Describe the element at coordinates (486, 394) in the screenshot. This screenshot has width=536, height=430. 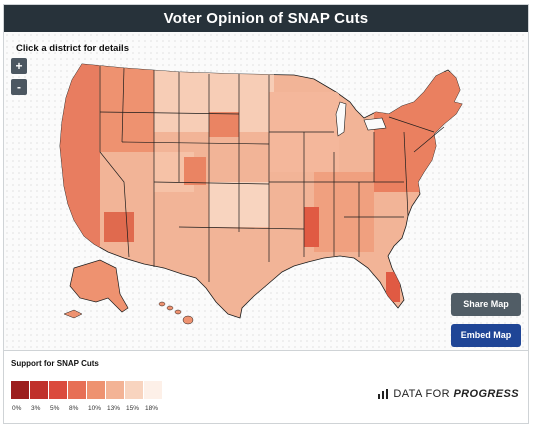
I see `brand-part2: PROGRESS` at that location.